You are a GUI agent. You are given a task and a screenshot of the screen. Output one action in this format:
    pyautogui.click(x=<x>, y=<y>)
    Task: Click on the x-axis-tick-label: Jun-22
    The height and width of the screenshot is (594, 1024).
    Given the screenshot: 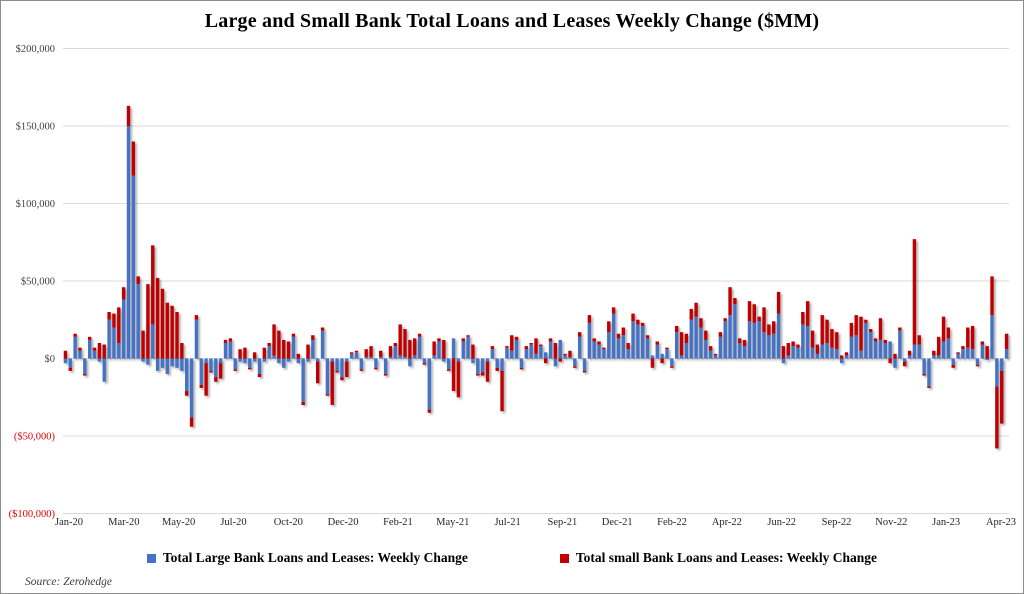 What is the action you would take?
    pyautogui.click(x=781, y=522)
    